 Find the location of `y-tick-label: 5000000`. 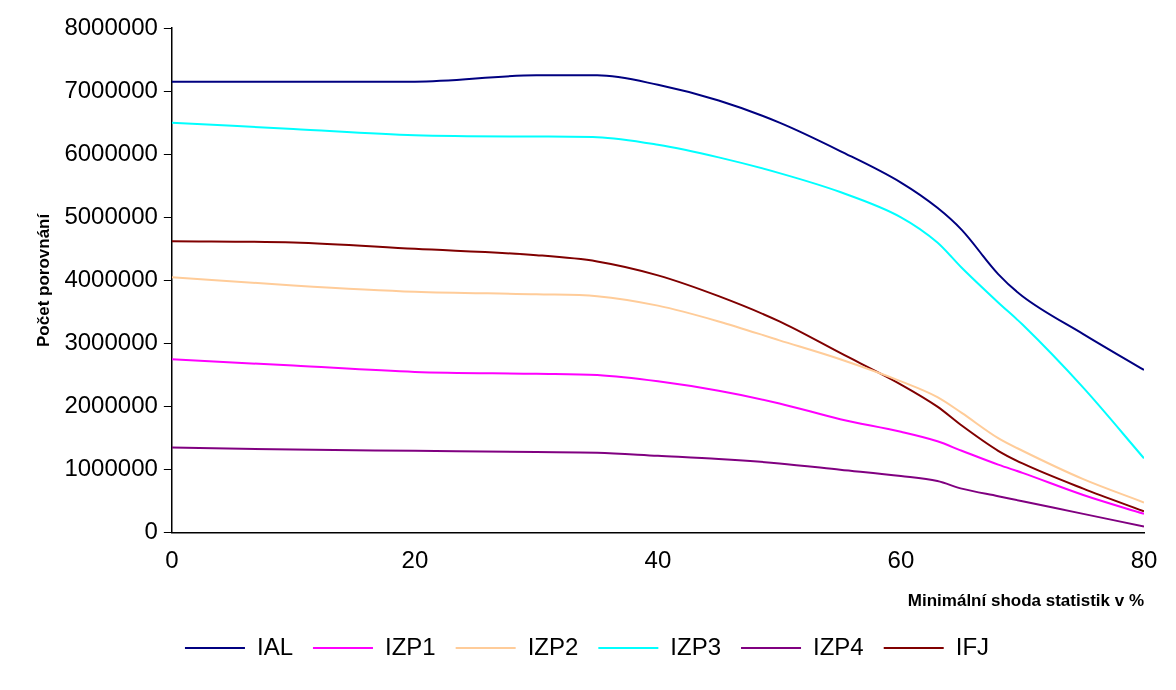

y-tick-label: 5000000 is located at coordinates (111, 215).